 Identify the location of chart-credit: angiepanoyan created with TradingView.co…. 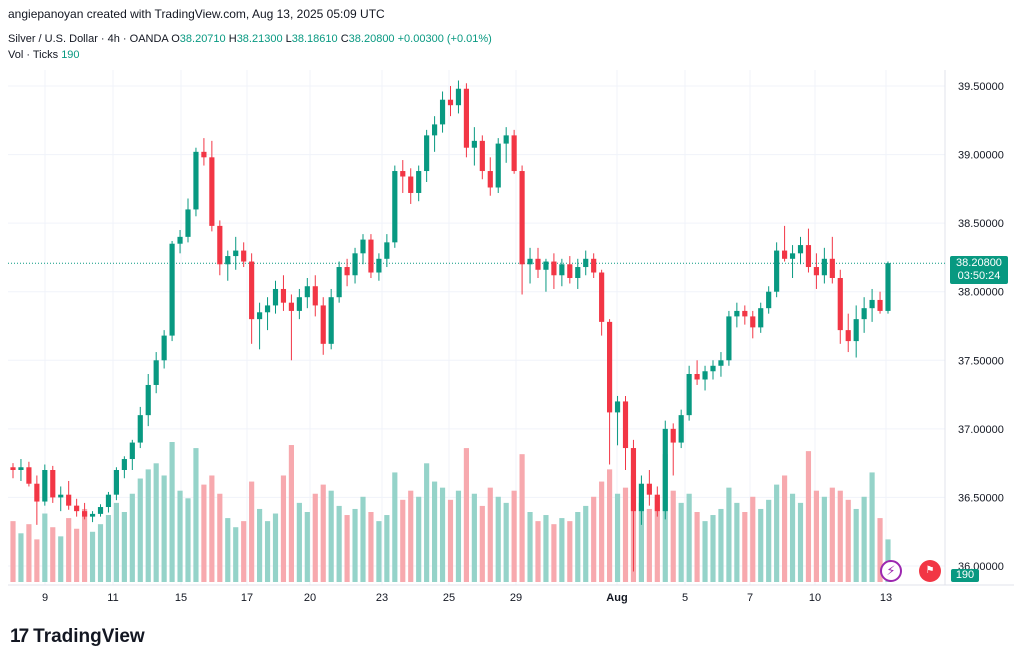
(196, 14).